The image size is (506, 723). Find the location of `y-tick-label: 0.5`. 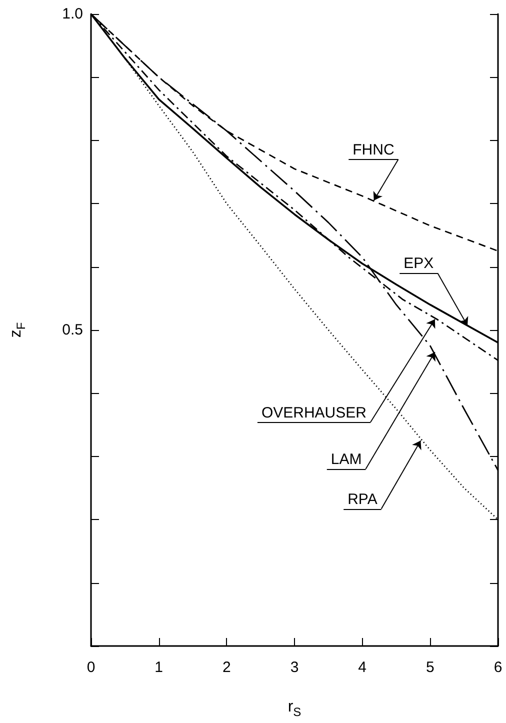

y-tick-label: 0.5 is located at coordinates (72, 330).